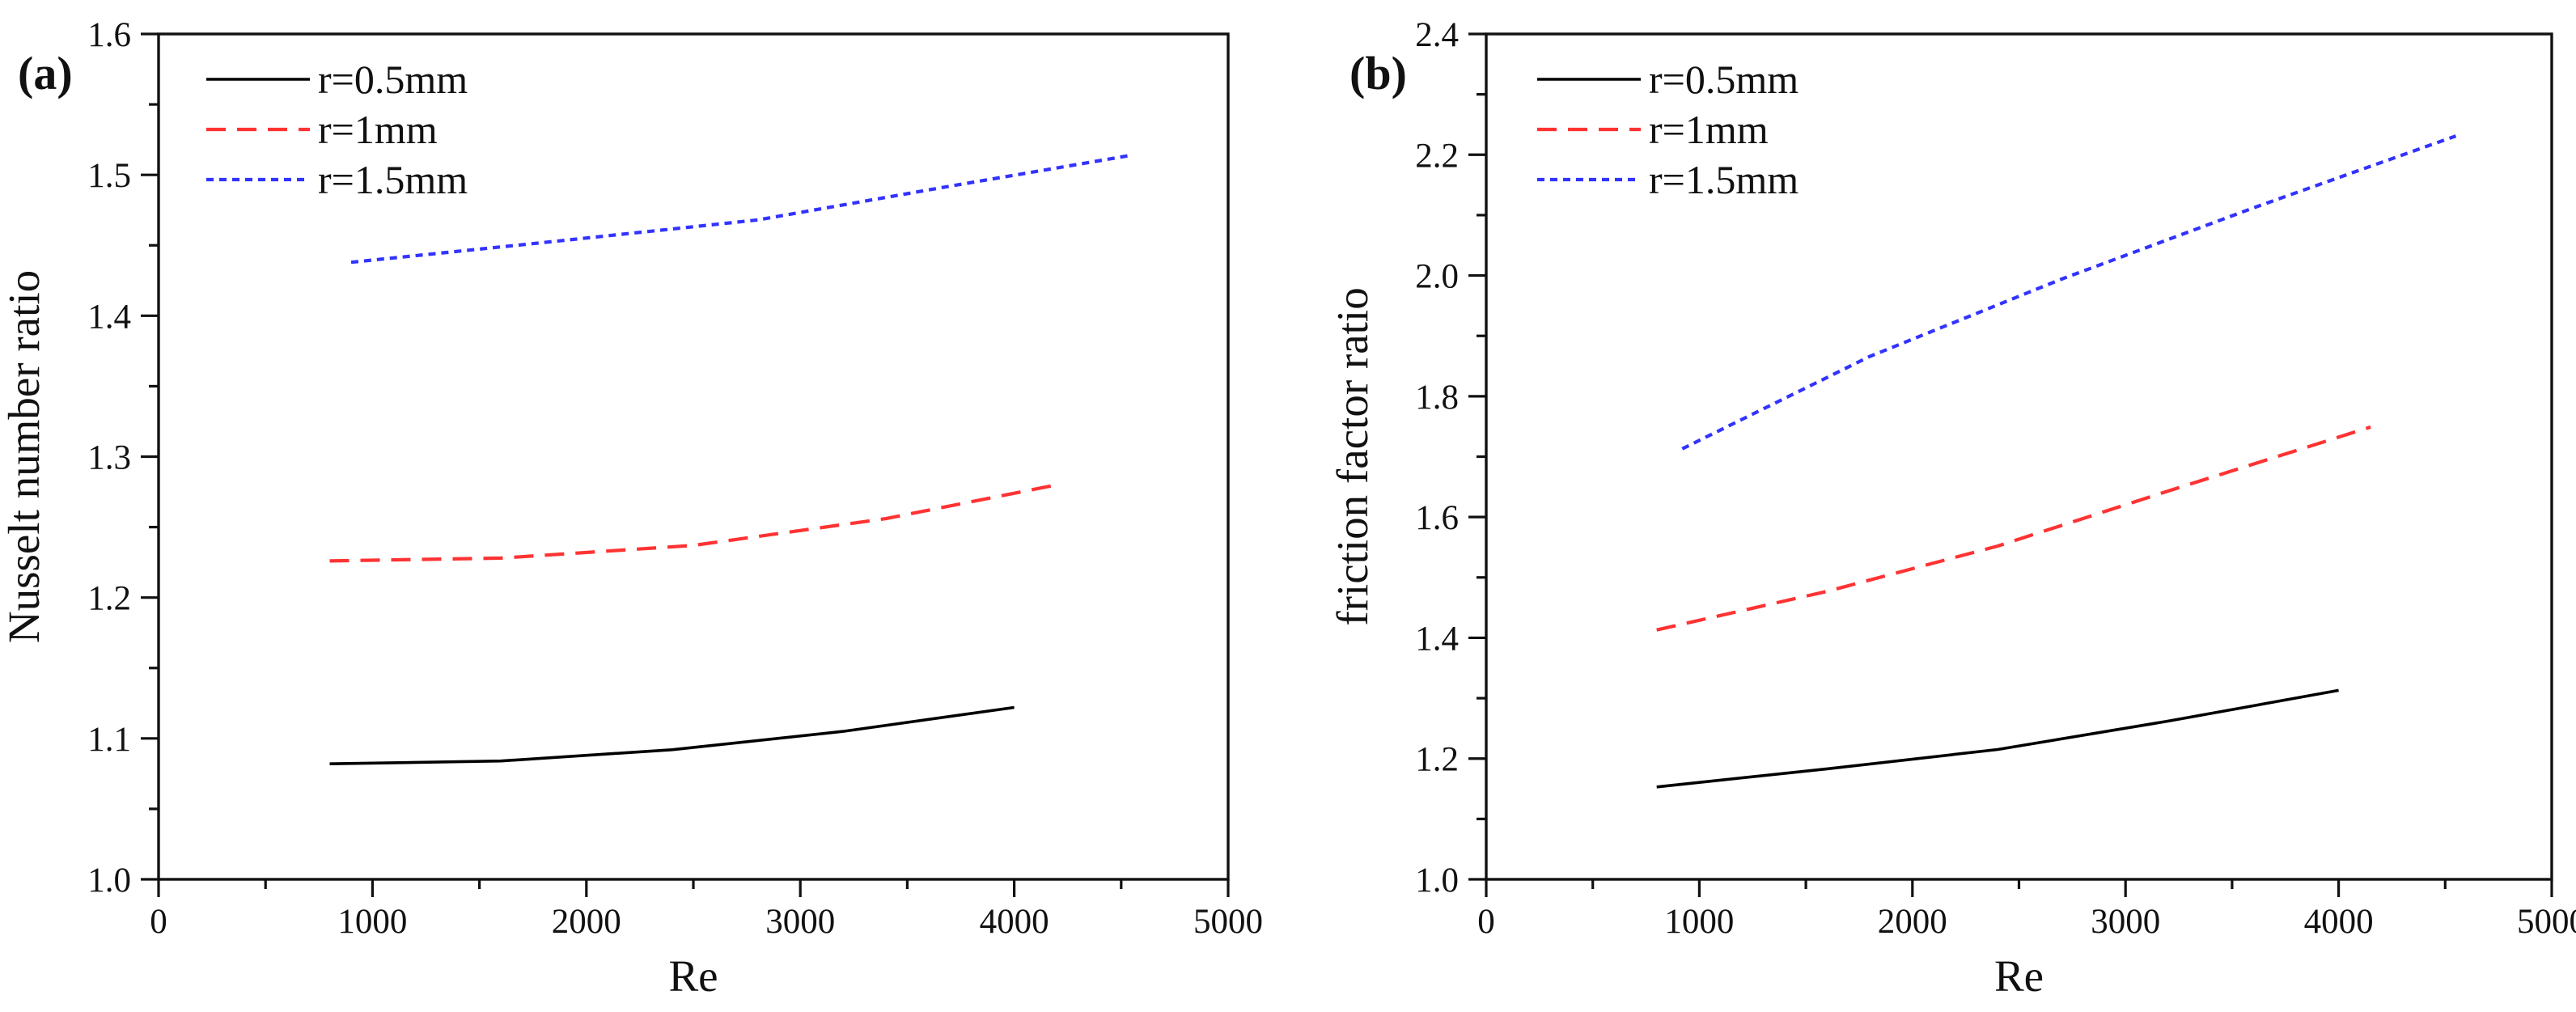 Image resolution: width=2576 pixels, height=1012 pixels. Describe the element at coordinates (109, 317) in the screenshot. I see `panel-a-y-tick-label: 1.4` at that location.